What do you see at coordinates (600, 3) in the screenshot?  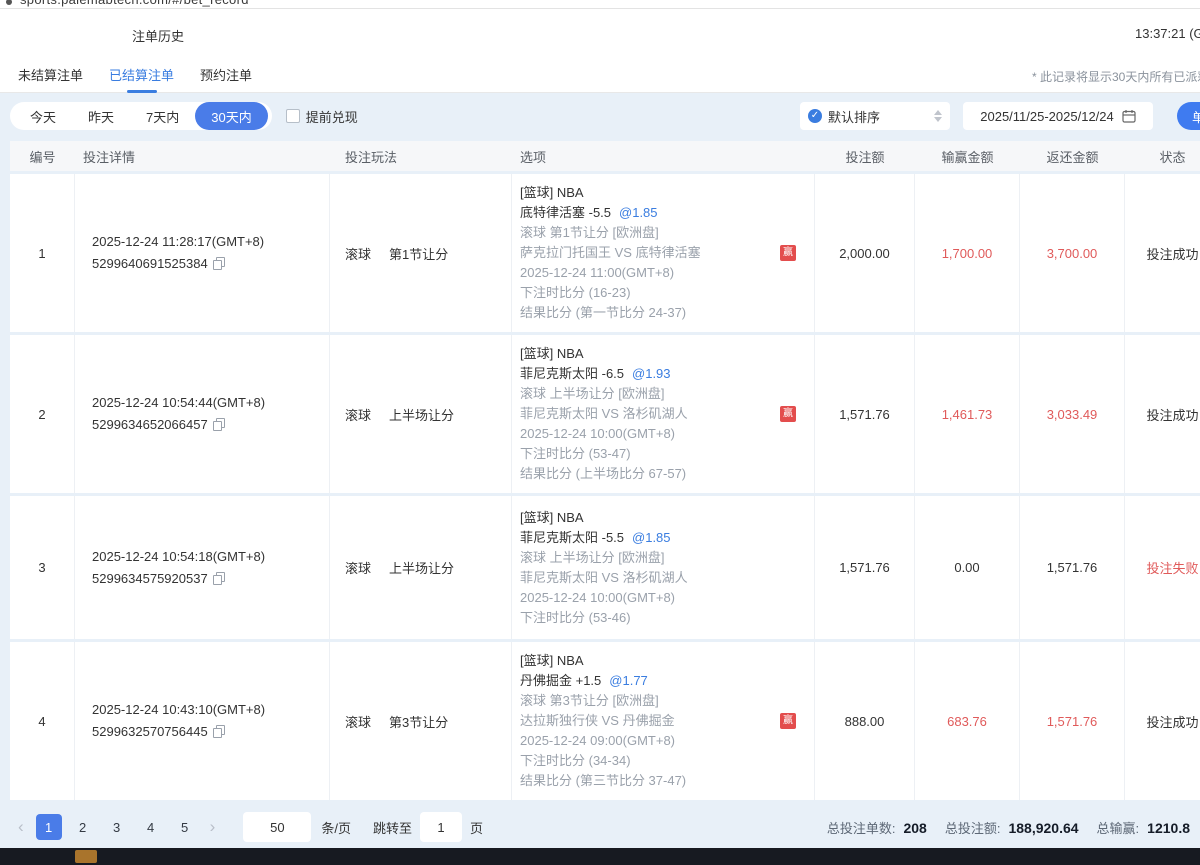 I see `url-text: sports.palemabtech.com/#/bet_record` at bounding box center [600, 3].